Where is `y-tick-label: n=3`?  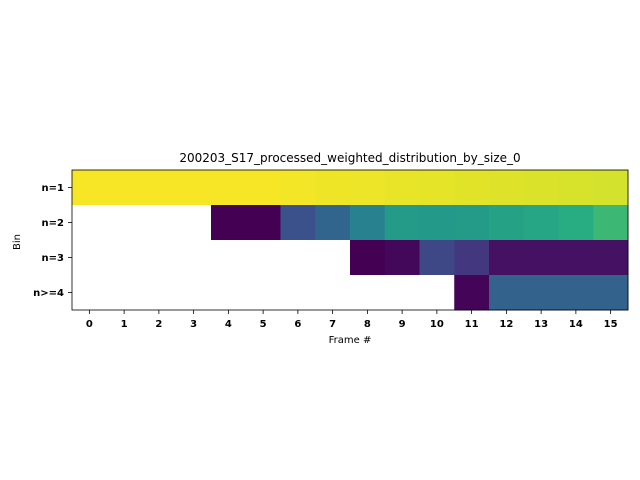
y-tick-label: n=3 is located at coordinates (53, 258).